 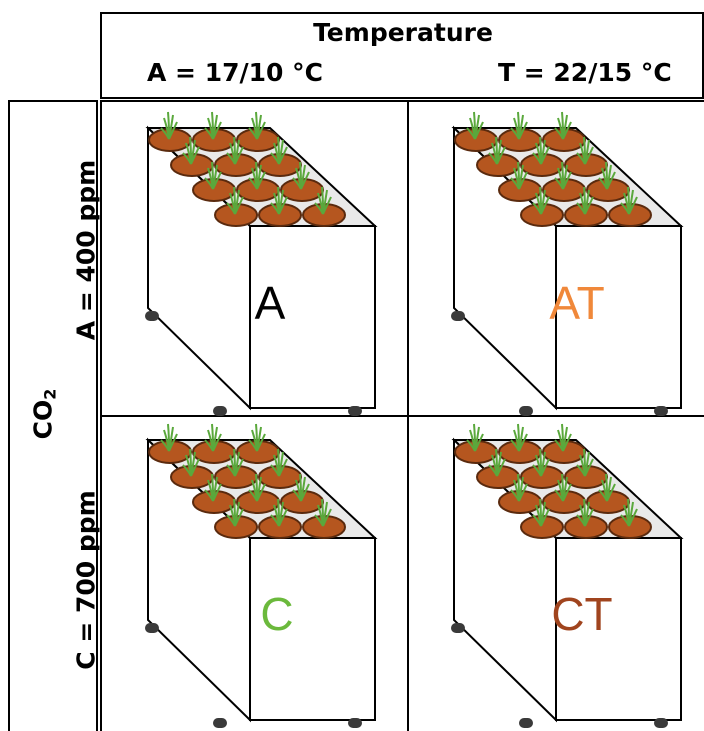 I want to click on row-label-elevated: C = 700 ppm, so click(x=86, y=580).